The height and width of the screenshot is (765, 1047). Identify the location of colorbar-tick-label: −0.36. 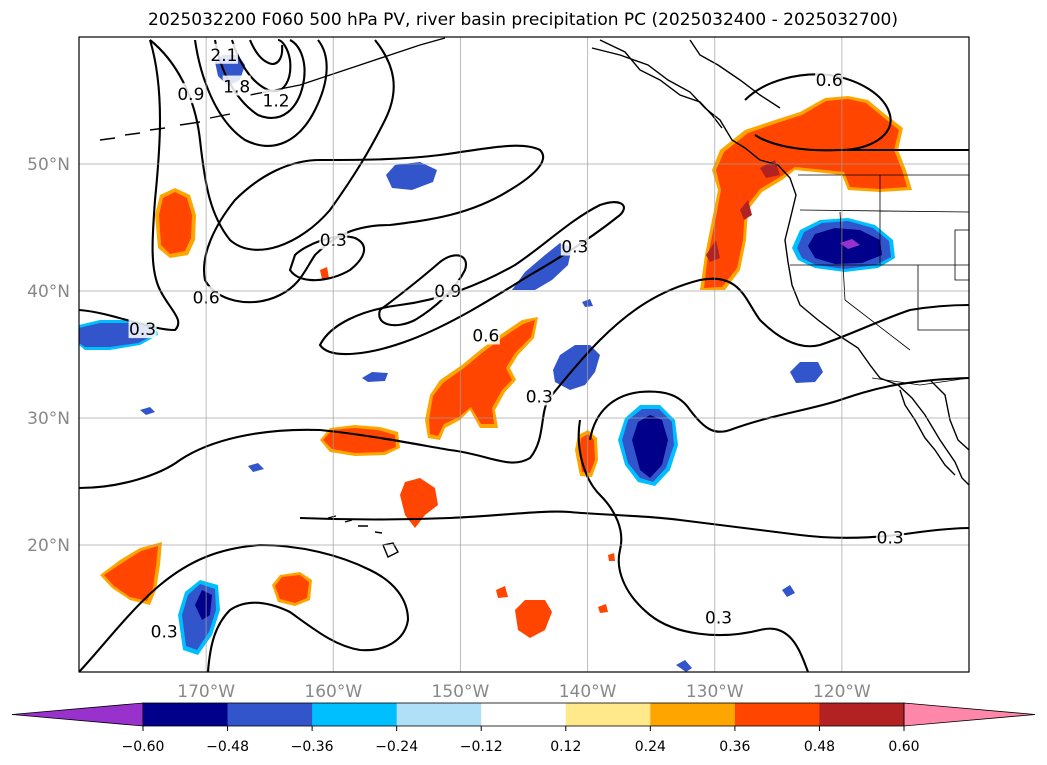
(312, 747).